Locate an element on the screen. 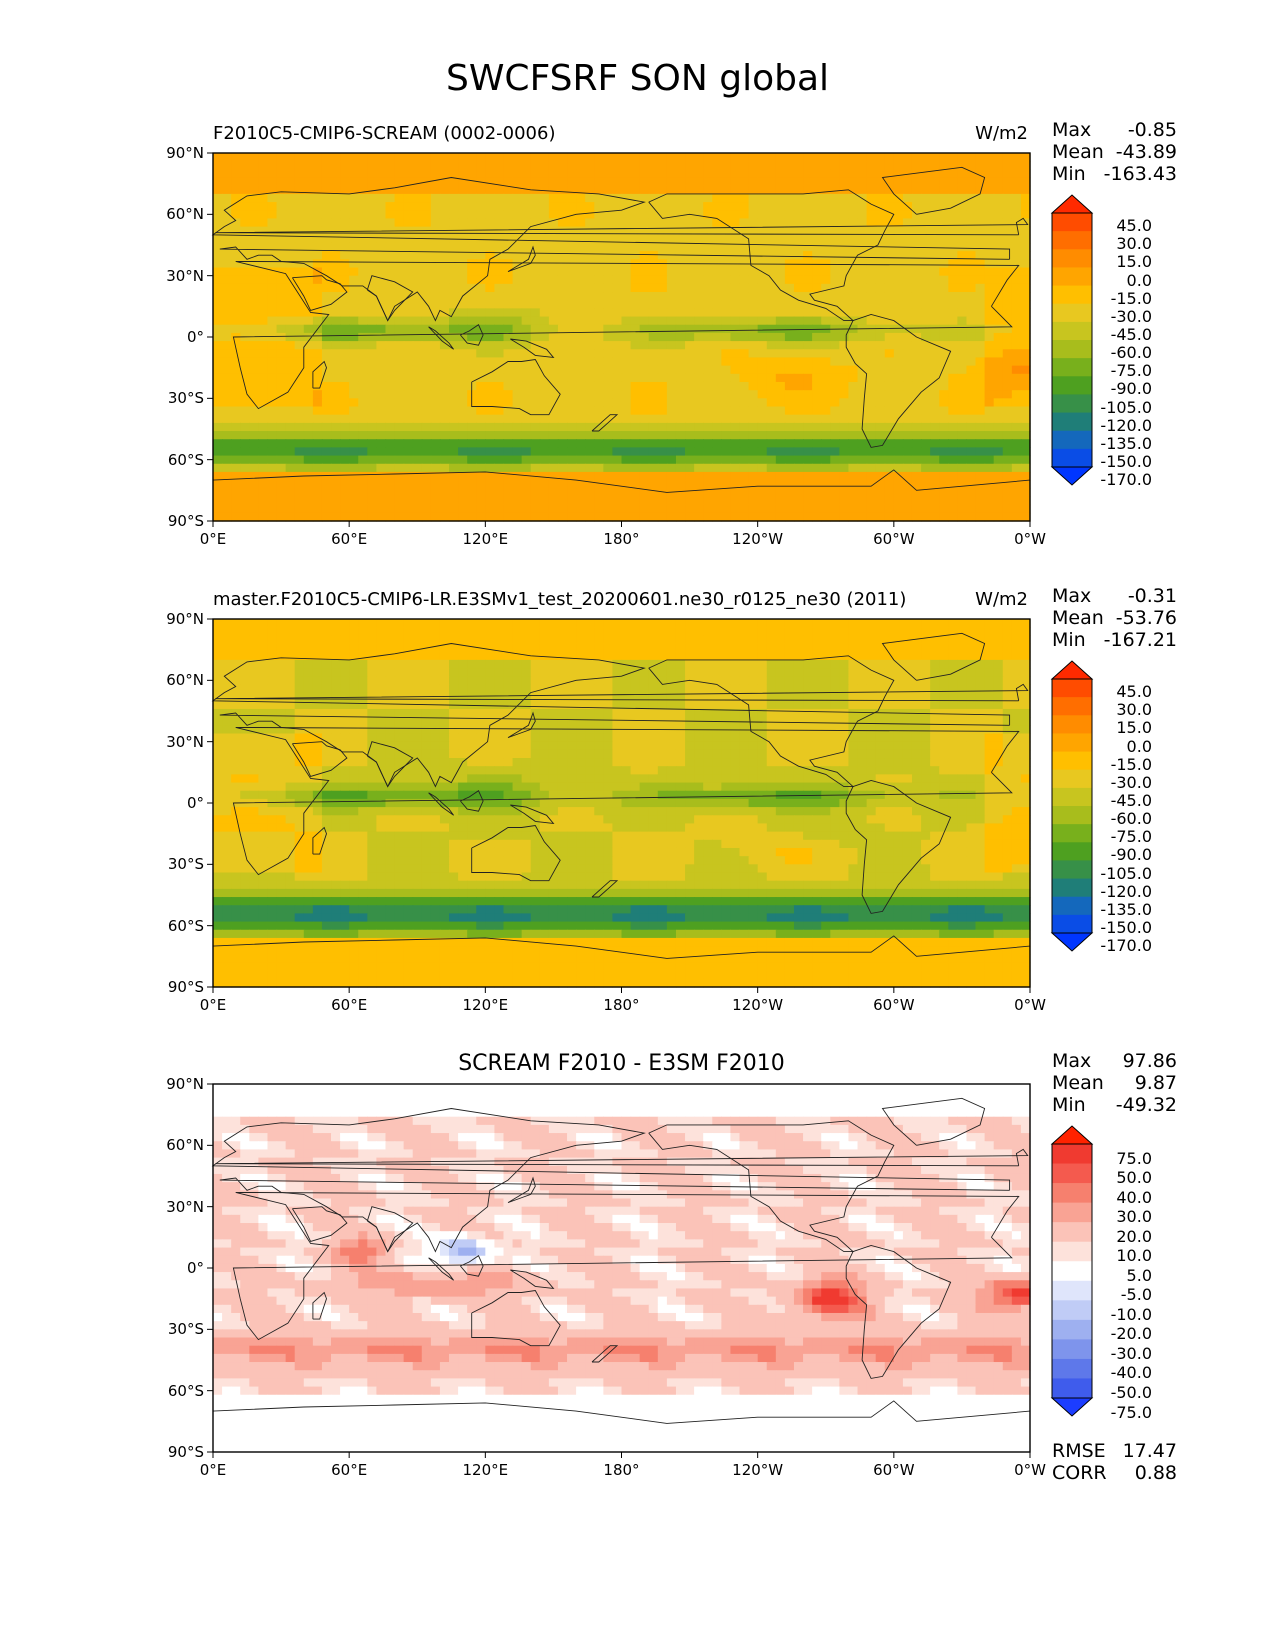  colorbar-frame is located at coordinates (1072, 340).